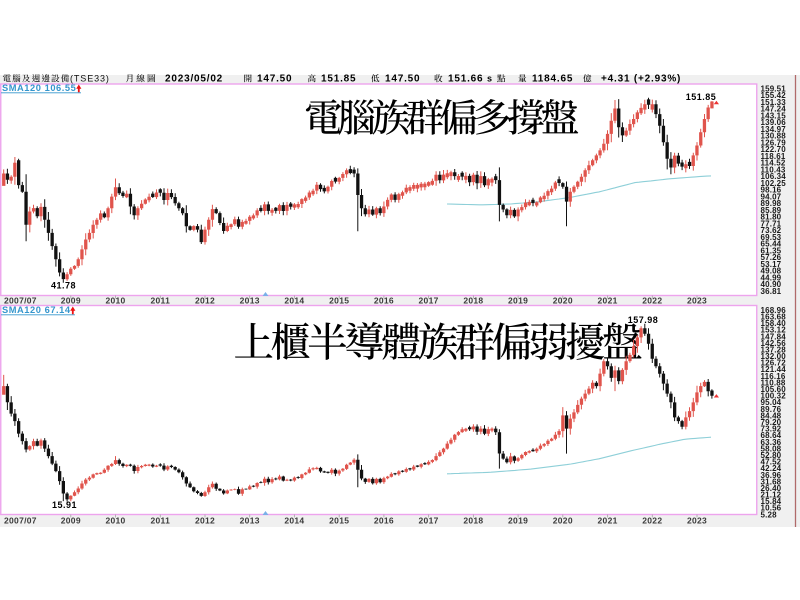  I want to click on svg-text: 49.08, so click(771, 271).